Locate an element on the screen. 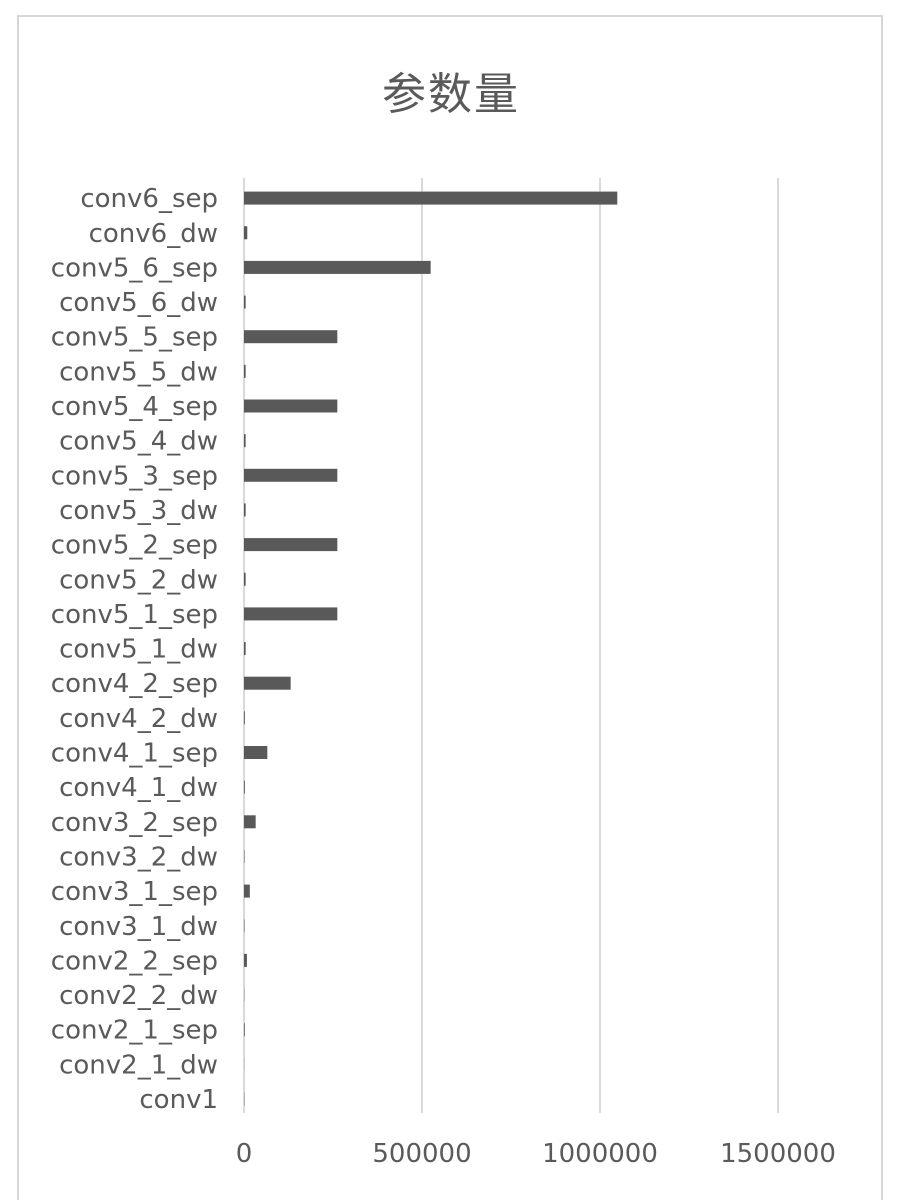  bar-conv5_4_dw is located at coordinates (245, 441).